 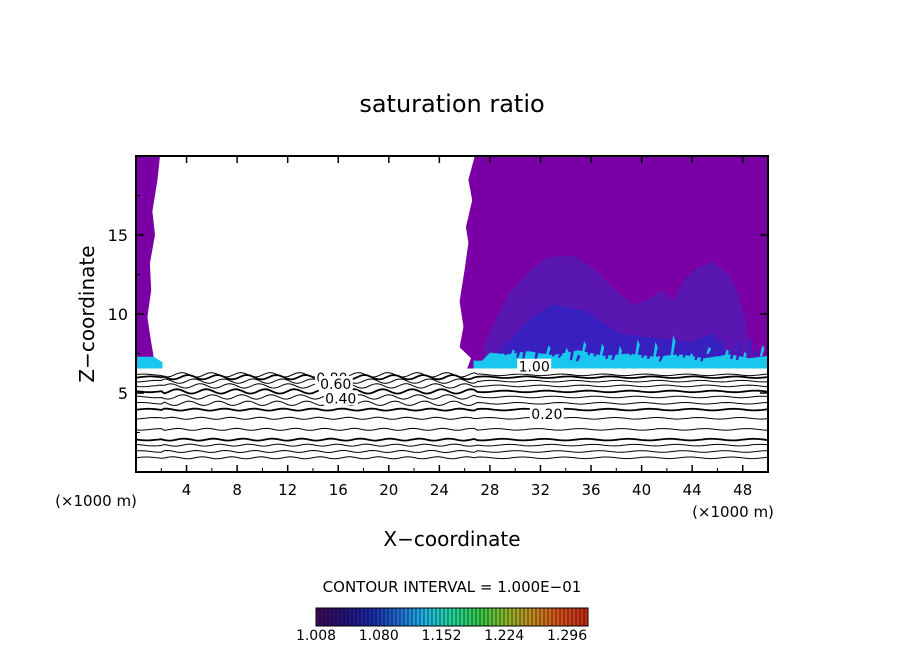 What do you see at coordinates (187, 490) in the screenshot?
I see `x-tick-label: 4` at bounding box center [187, 490].